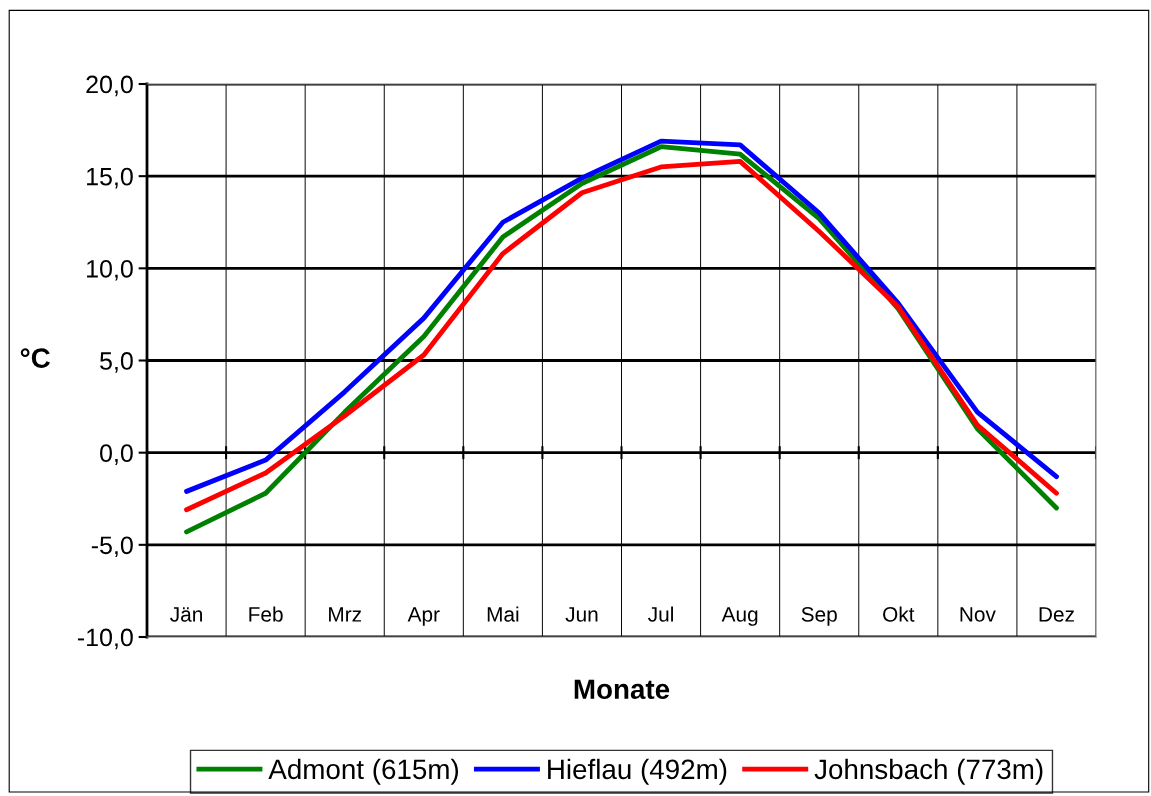 The image size is (1151, 796). What do you see at coordinates (1056, 614) in the screenshot?
I see `x-tick-label: Dez` at bounding box center [1056, 614].